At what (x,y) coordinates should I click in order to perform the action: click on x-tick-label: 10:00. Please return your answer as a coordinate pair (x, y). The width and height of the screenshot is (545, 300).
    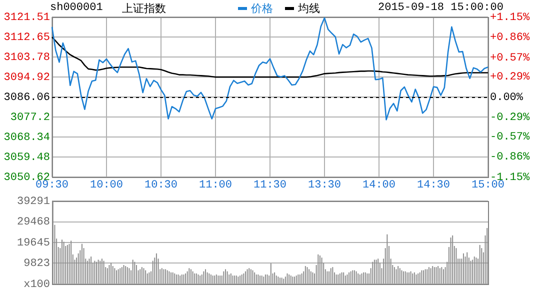
    Looking at the image, I should click on (107, 186).